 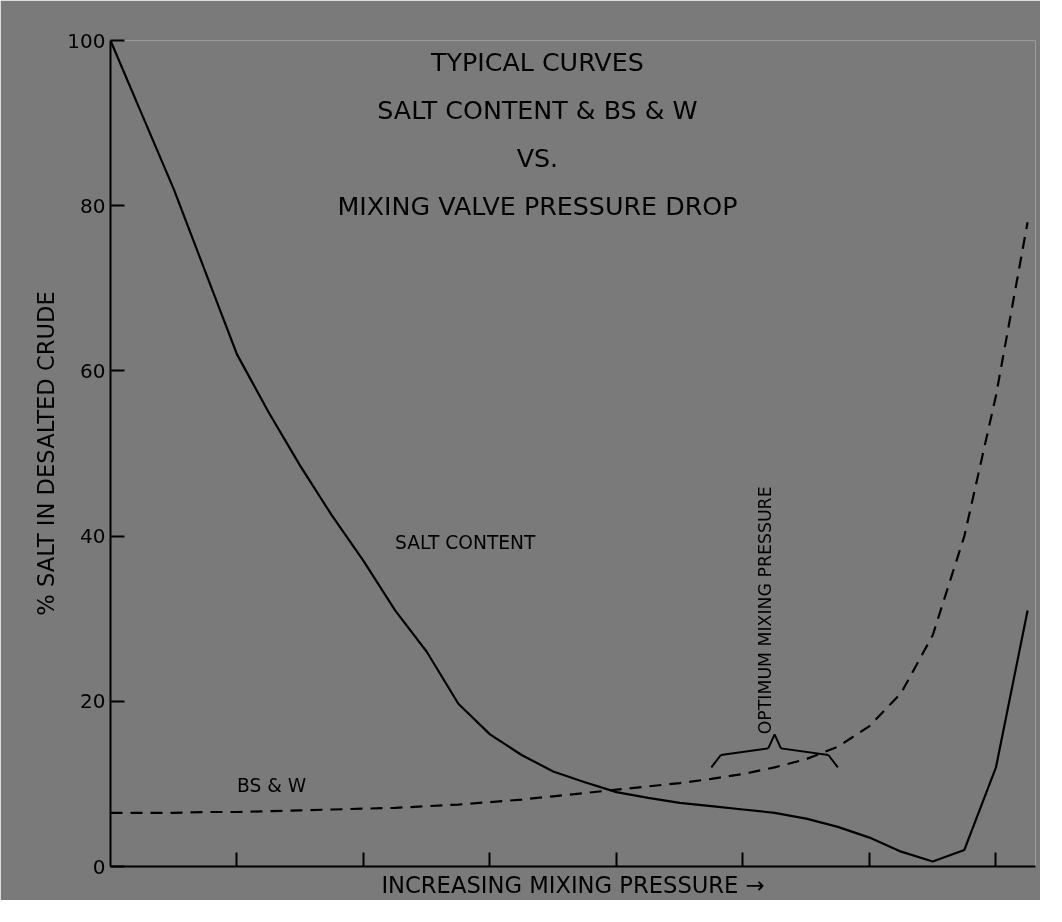 I want to click on text: SALT CONTENT & BS & W VS. MIXING VALVE PRESSURE DROP, so click(x=537, y=157).